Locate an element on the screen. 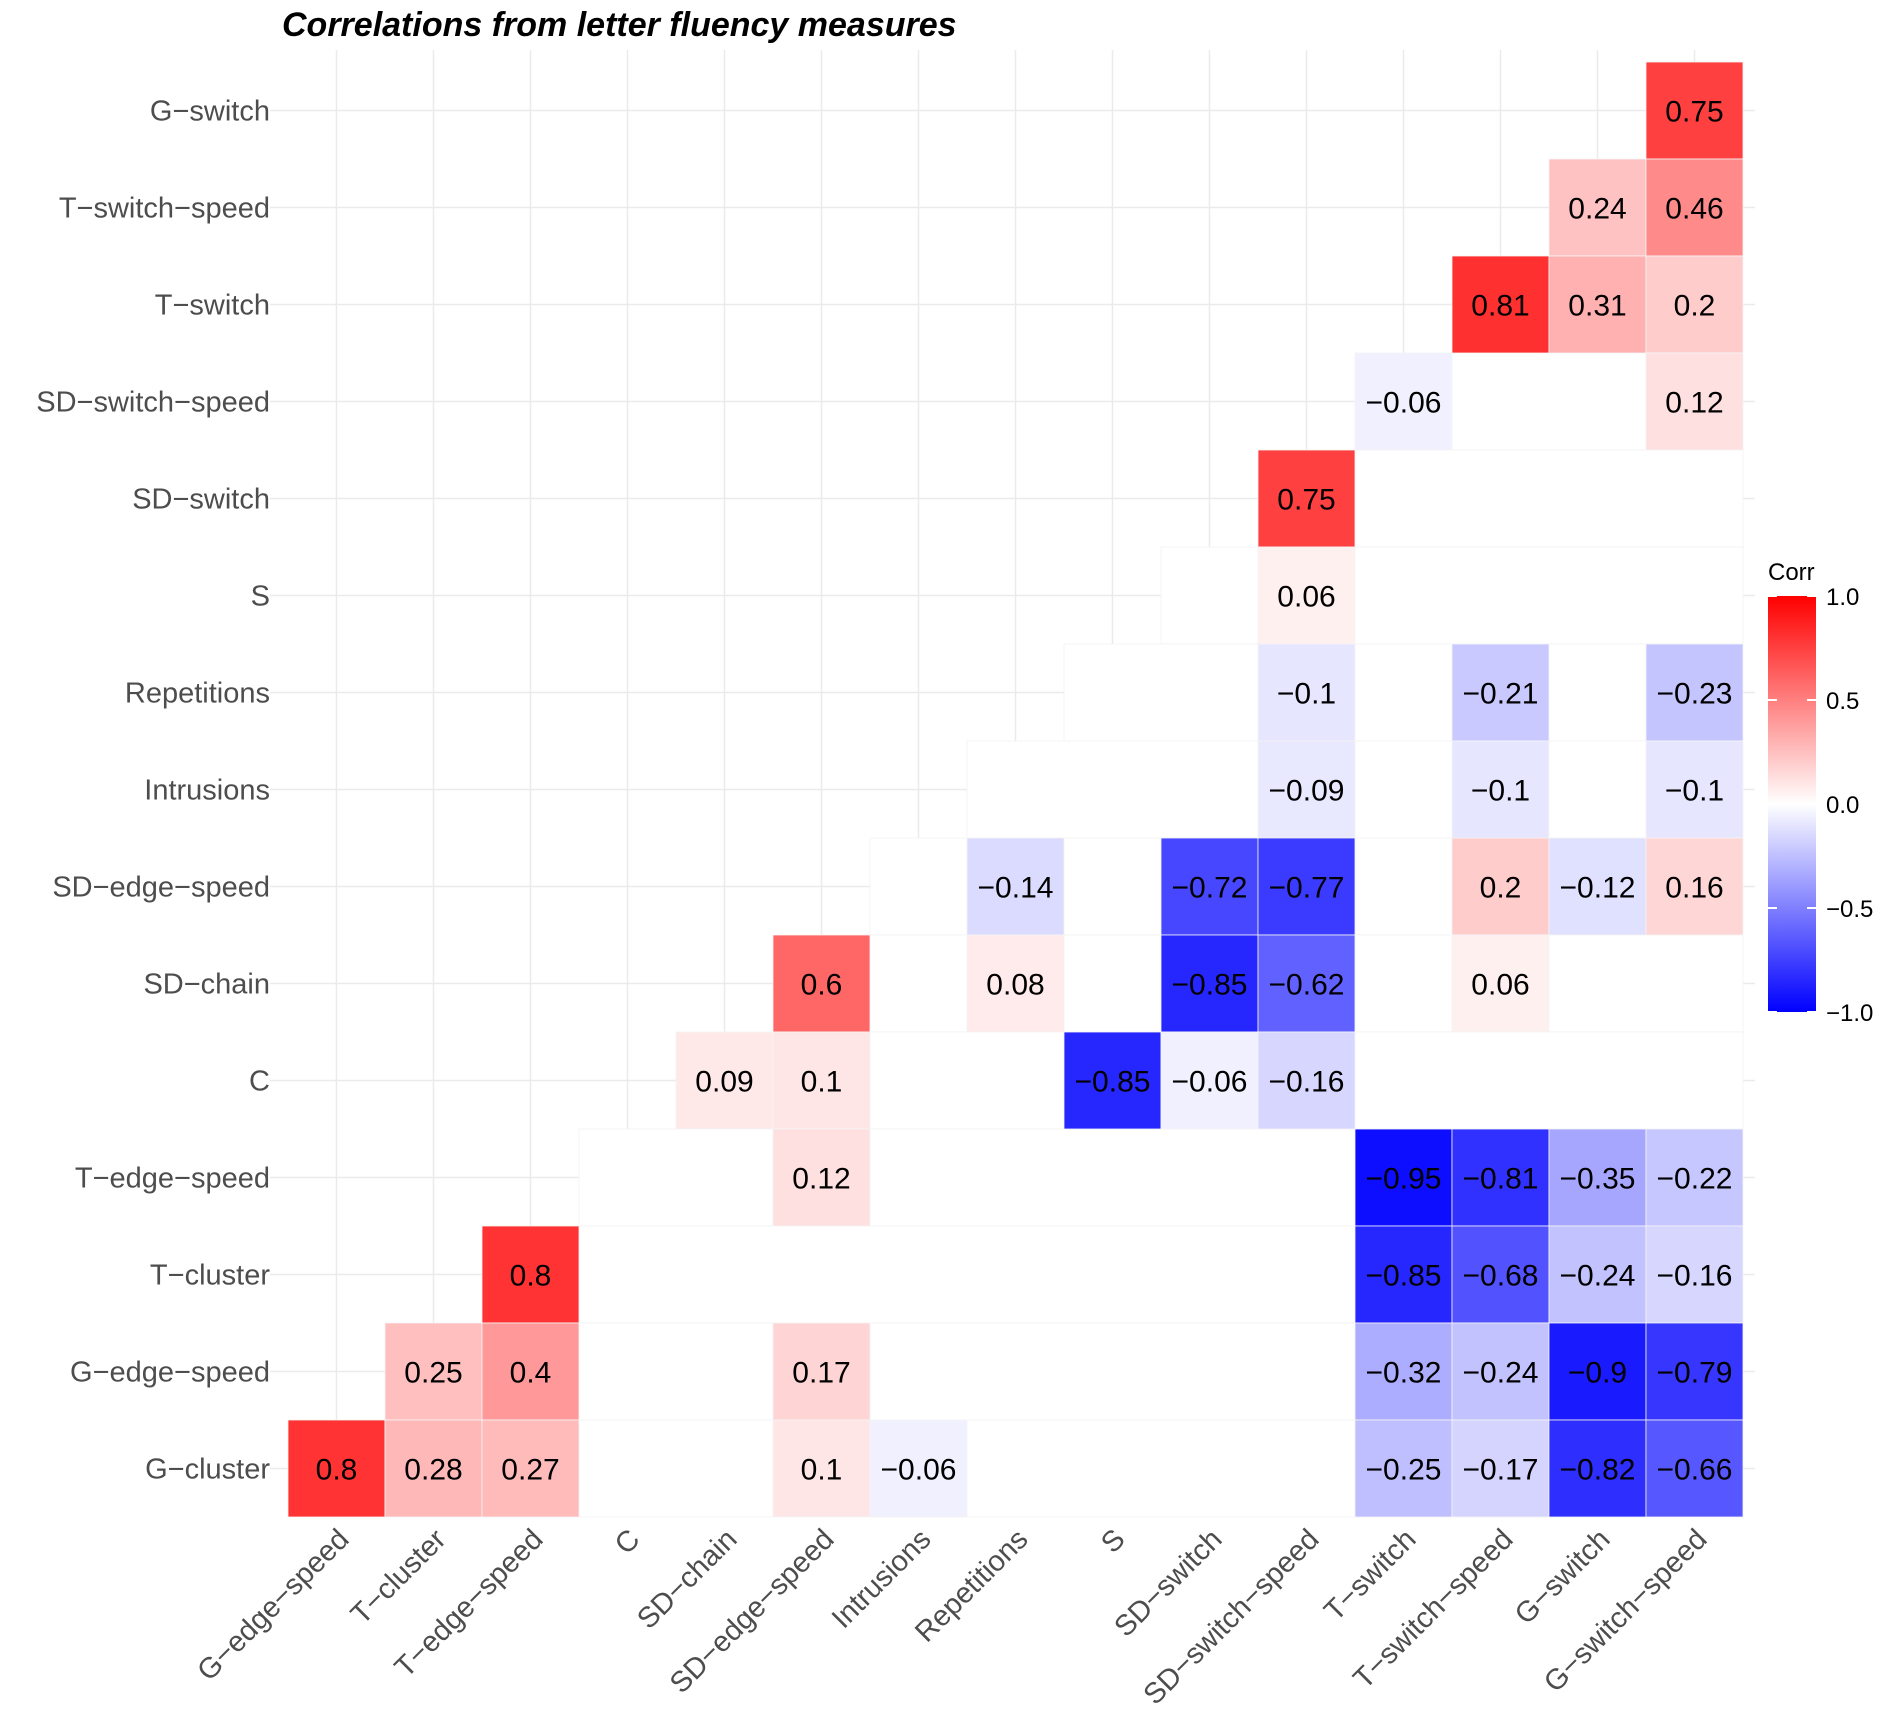  tile-value-label: −0.68 is located at coordinates (1501, 1276).